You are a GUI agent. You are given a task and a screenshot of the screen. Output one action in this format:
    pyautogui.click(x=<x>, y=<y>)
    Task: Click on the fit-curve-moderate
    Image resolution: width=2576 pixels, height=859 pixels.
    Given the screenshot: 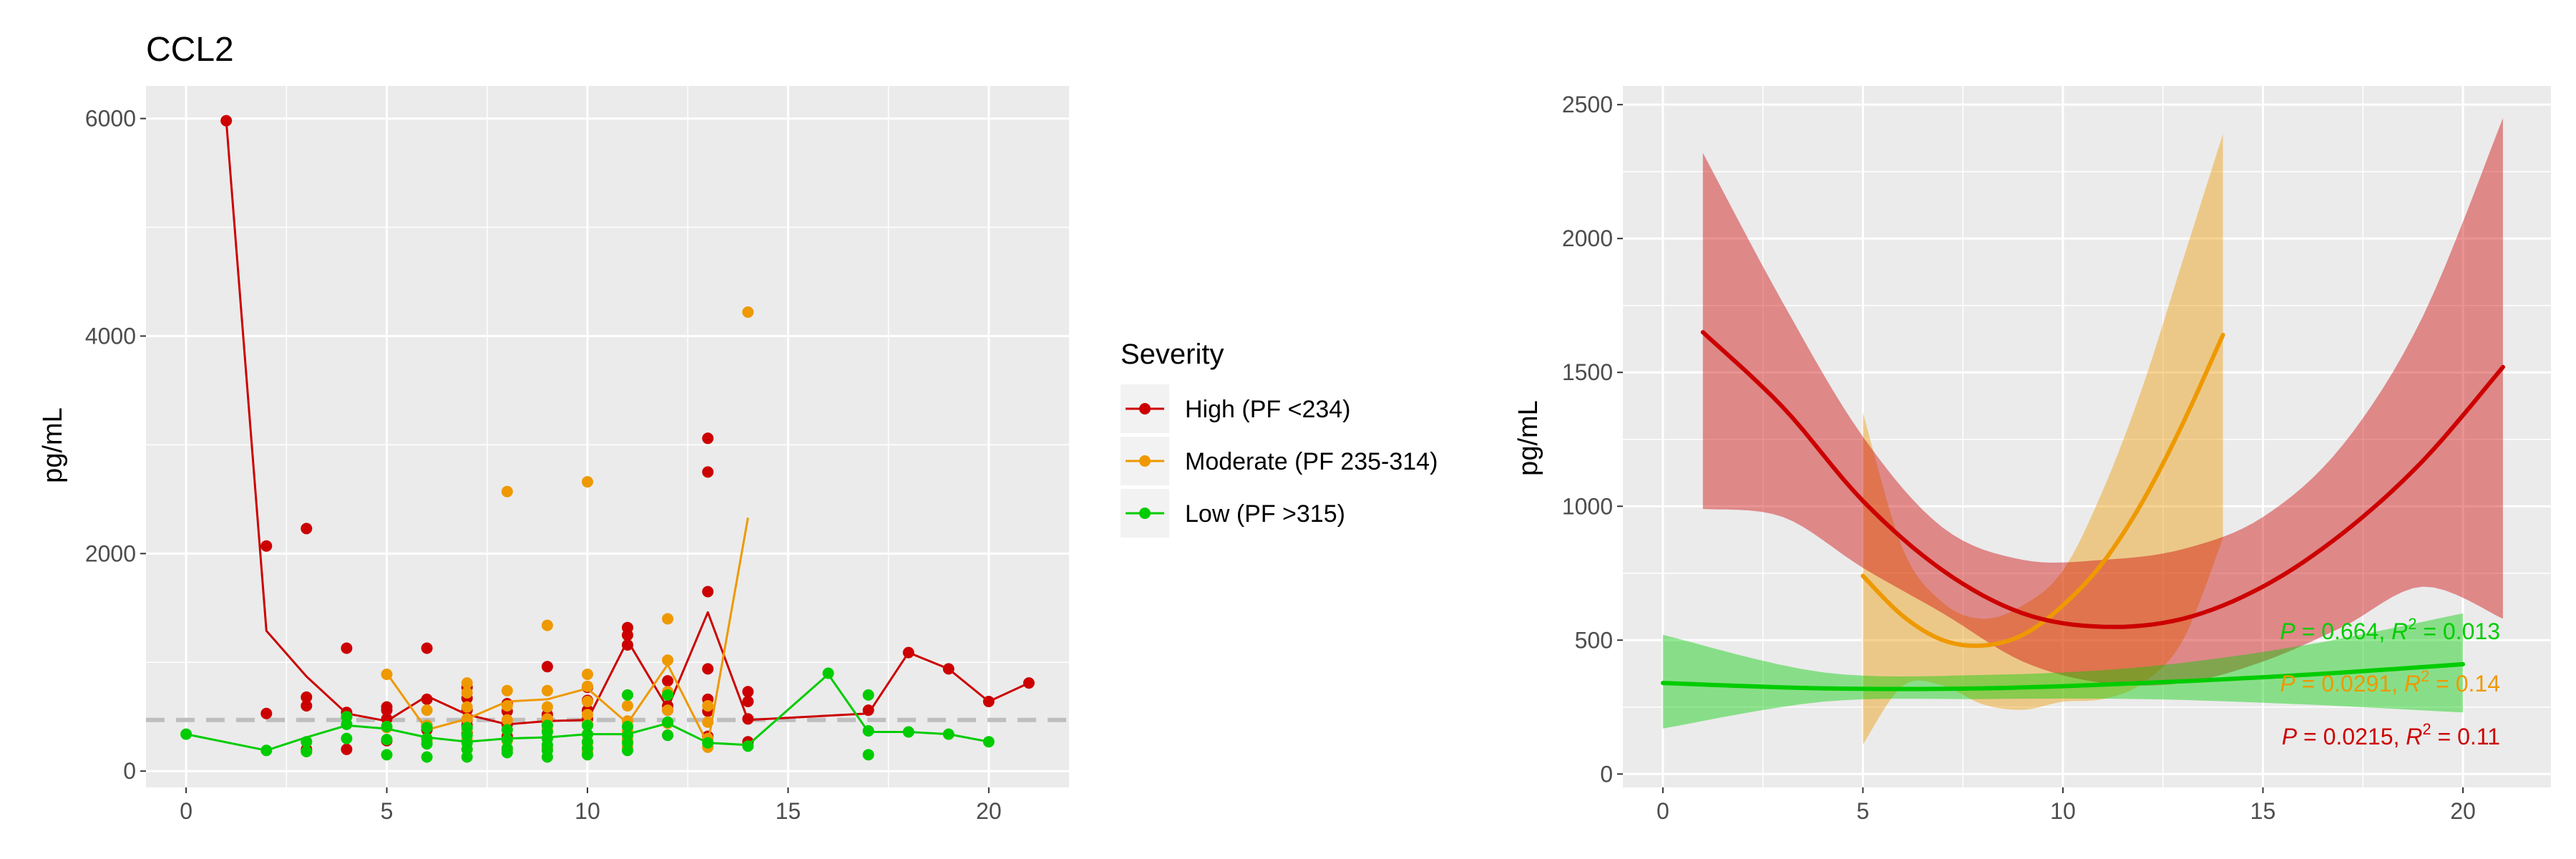 What is the action you would take?
    pyautogui.click(x=2042, y=490)
    